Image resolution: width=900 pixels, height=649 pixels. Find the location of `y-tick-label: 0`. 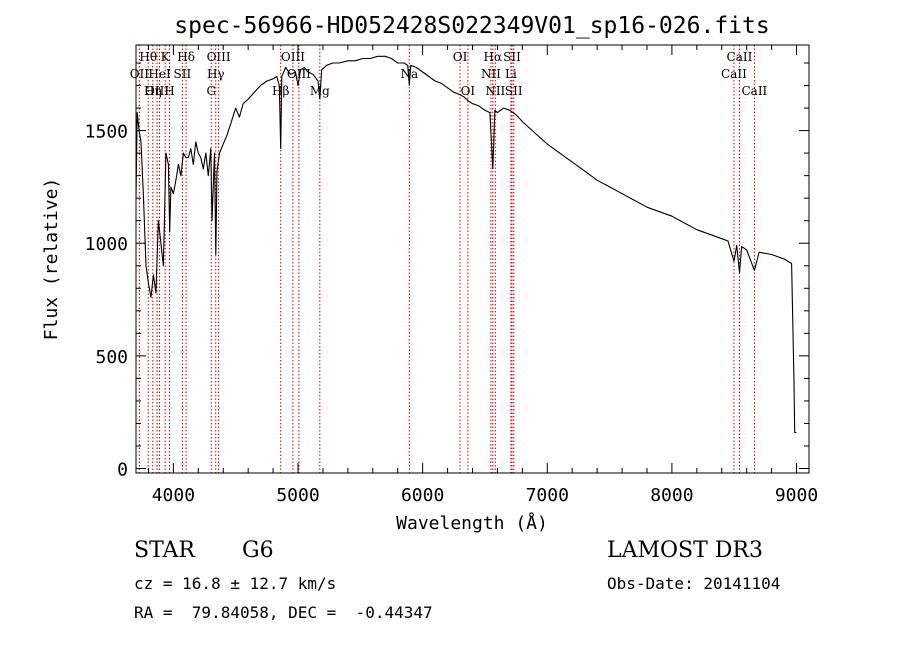

y-tick-label: 0 is located at coordinates (122, 469).